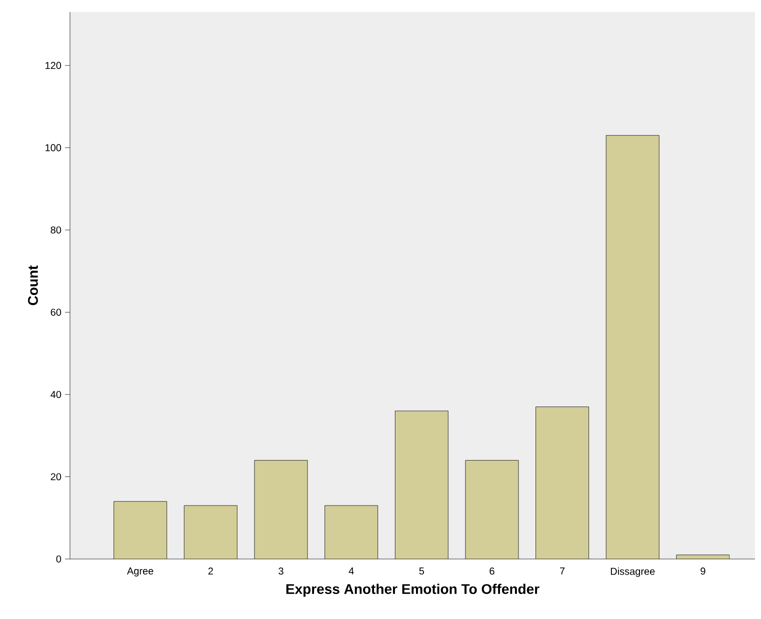 Image resolution: width=761 pixels, height=619 pixels. Describe the element at coordinates (33, 285) in the screenshot. I see `y-axis-title: Count` at that location.